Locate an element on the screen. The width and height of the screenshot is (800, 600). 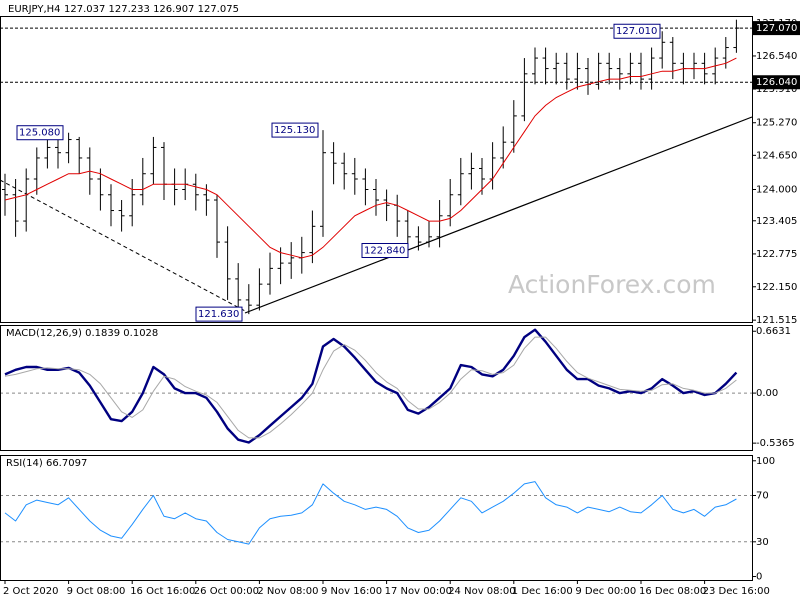
y-tick-label: 124.650 is located at coordinates (776, 155).